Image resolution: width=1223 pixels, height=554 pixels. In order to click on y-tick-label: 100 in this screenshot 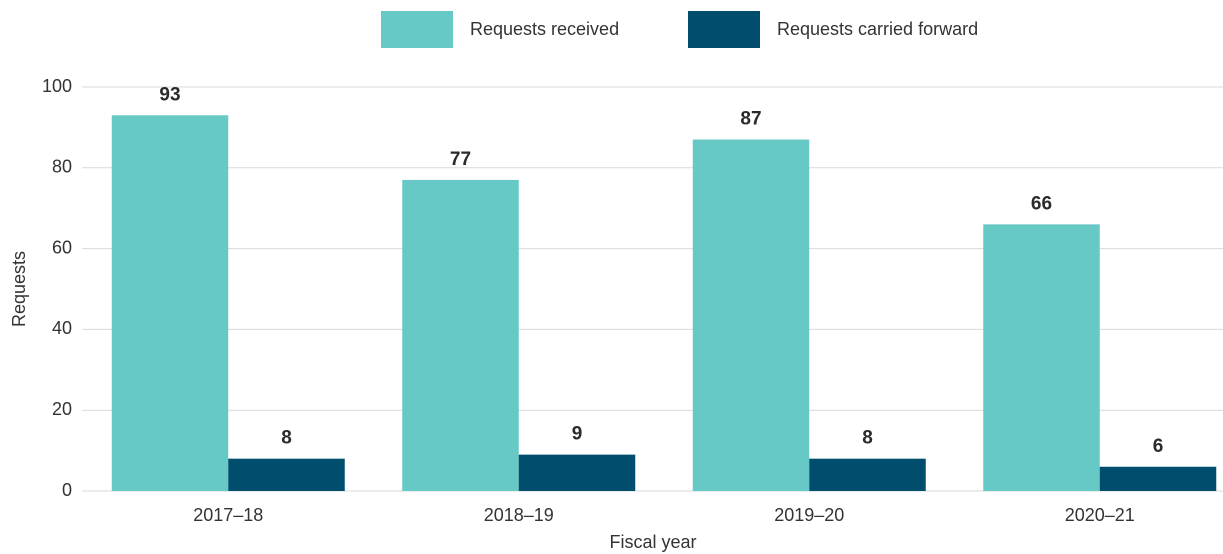, I will do `click(57, 86)`.